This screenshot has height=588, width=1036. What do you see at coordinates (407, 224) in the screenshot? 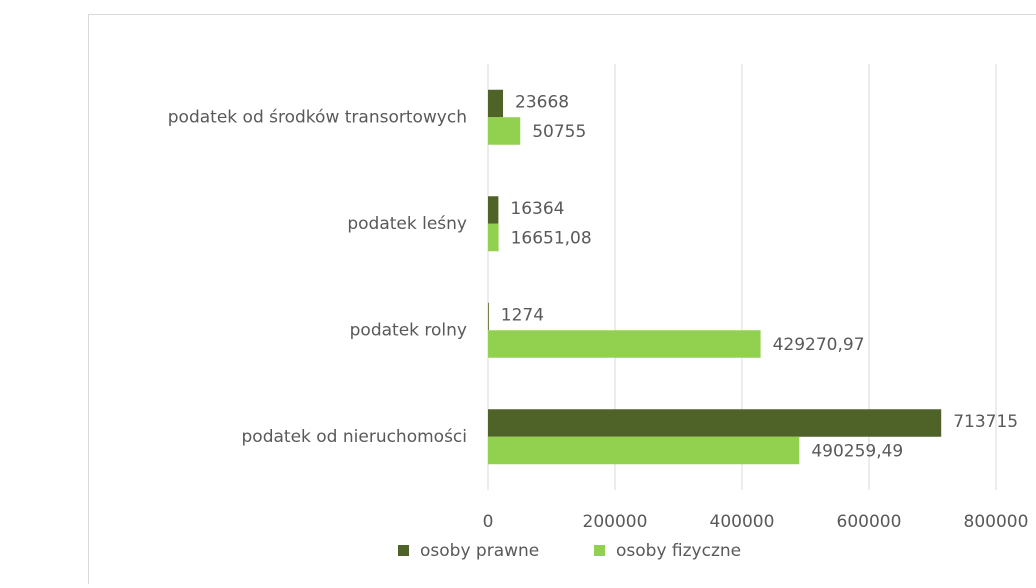
I see `y-tick-label: podatek leśny` at bounding box center [407, 224].